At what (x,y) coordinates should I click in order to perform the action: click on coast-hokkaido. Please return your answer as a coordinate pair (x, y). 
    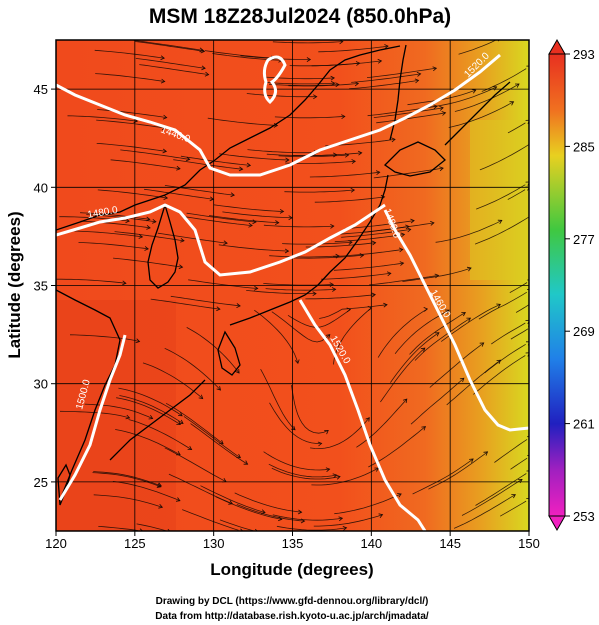
    Looking at the image, I should click on (414, 159).